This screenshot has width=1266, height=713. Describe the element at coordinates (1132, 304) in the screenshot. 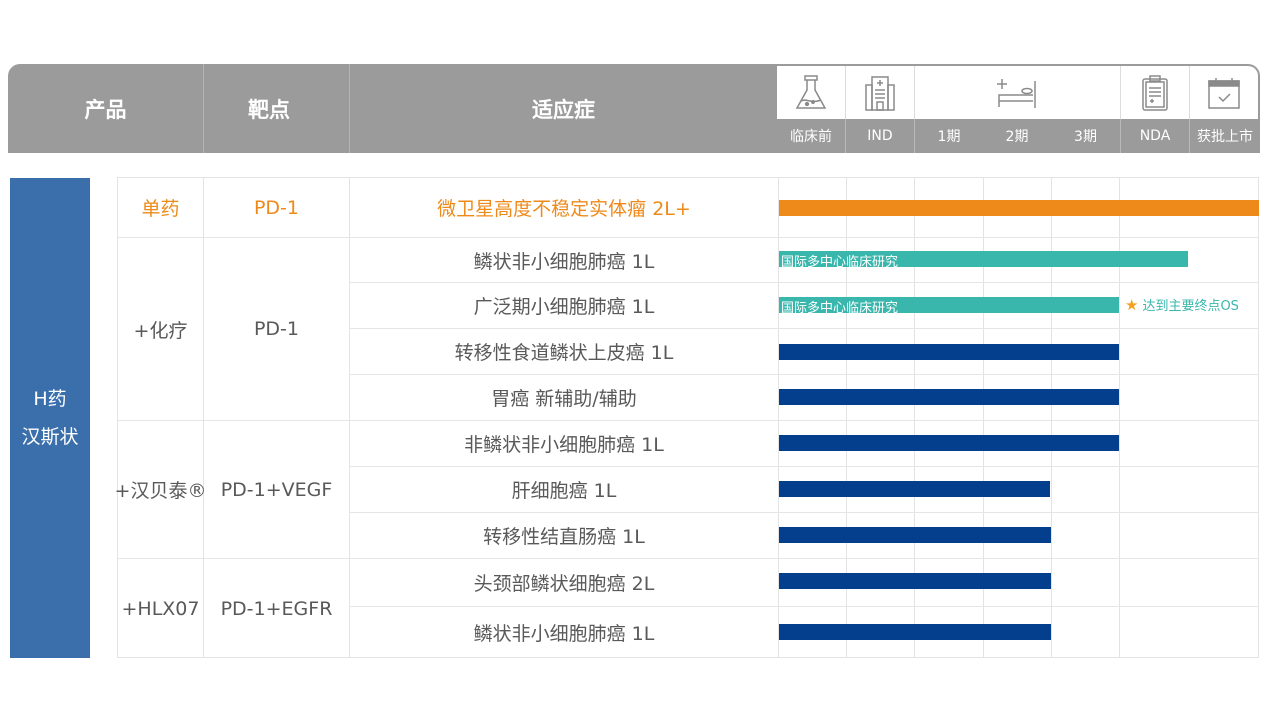

I see `star-icon: ★` at that location.